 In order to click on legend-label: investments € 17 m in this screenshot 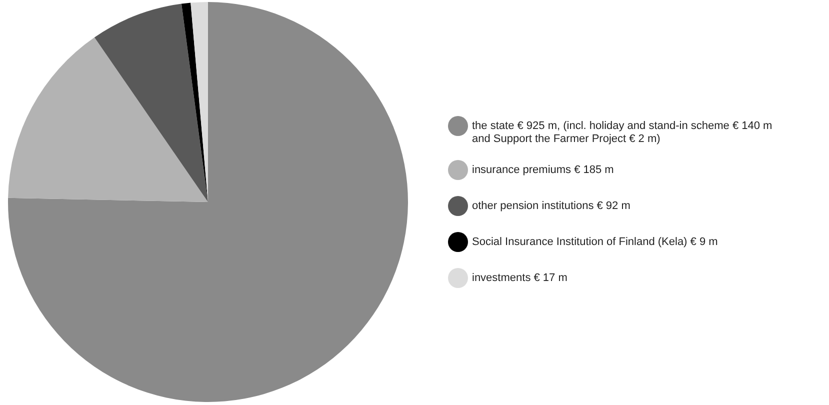, I will do `click(520, 278)`.